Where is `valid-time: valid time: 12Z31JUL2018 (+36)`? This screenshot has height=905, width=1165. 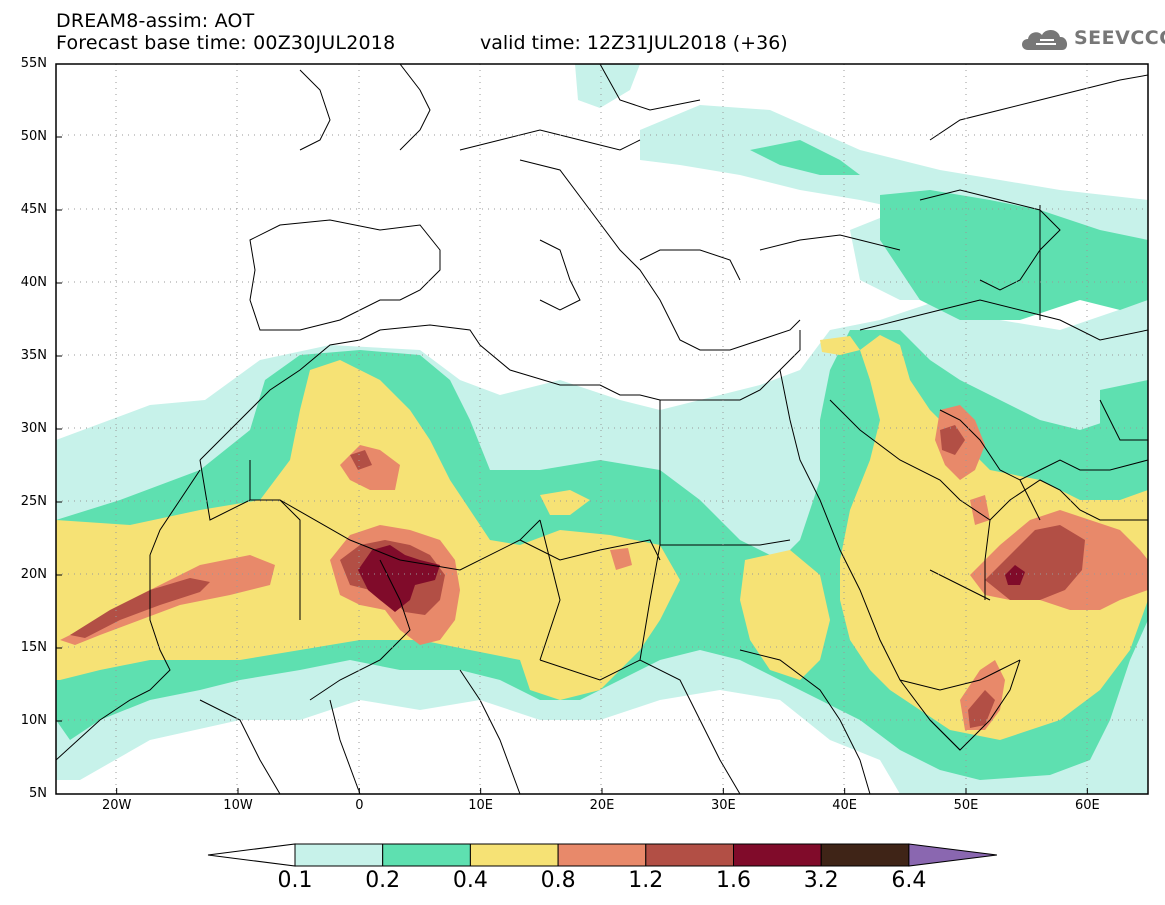 valid-time: valid time: 12Z31JUL2018 (+36) is located at coordinates (634, 43).